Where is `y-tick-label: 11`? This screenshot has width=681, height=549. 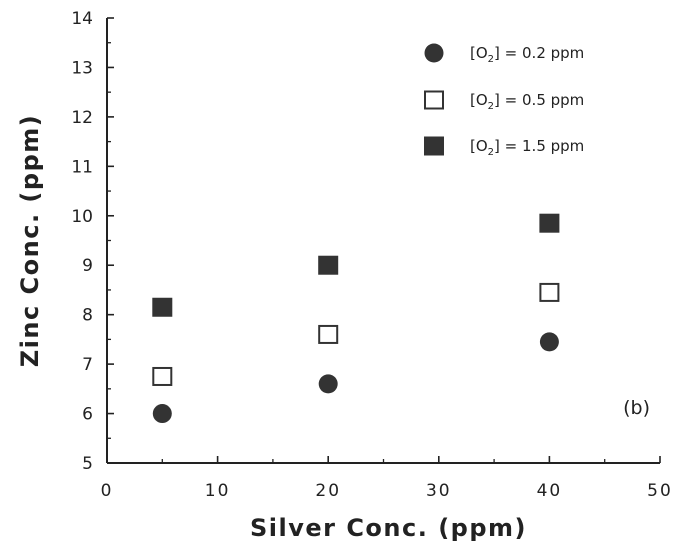 y-tick-label: 11 is located at coordinates (82, 167).